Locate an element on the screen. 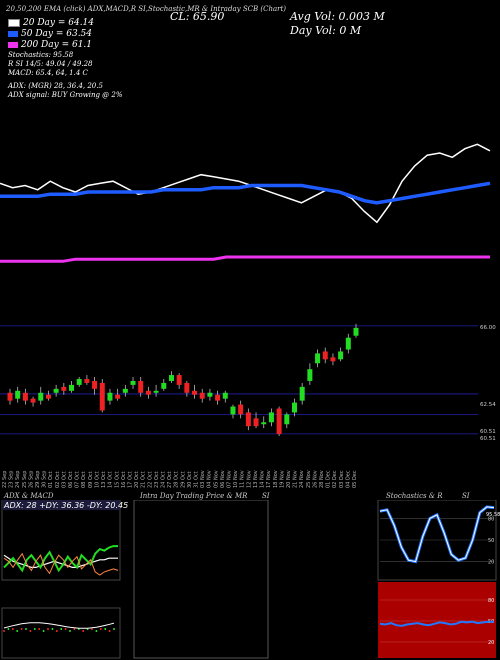 This screenshot has width=500, height=660. date-tick-label: 23 Oct is located at coordinates (157, 479).